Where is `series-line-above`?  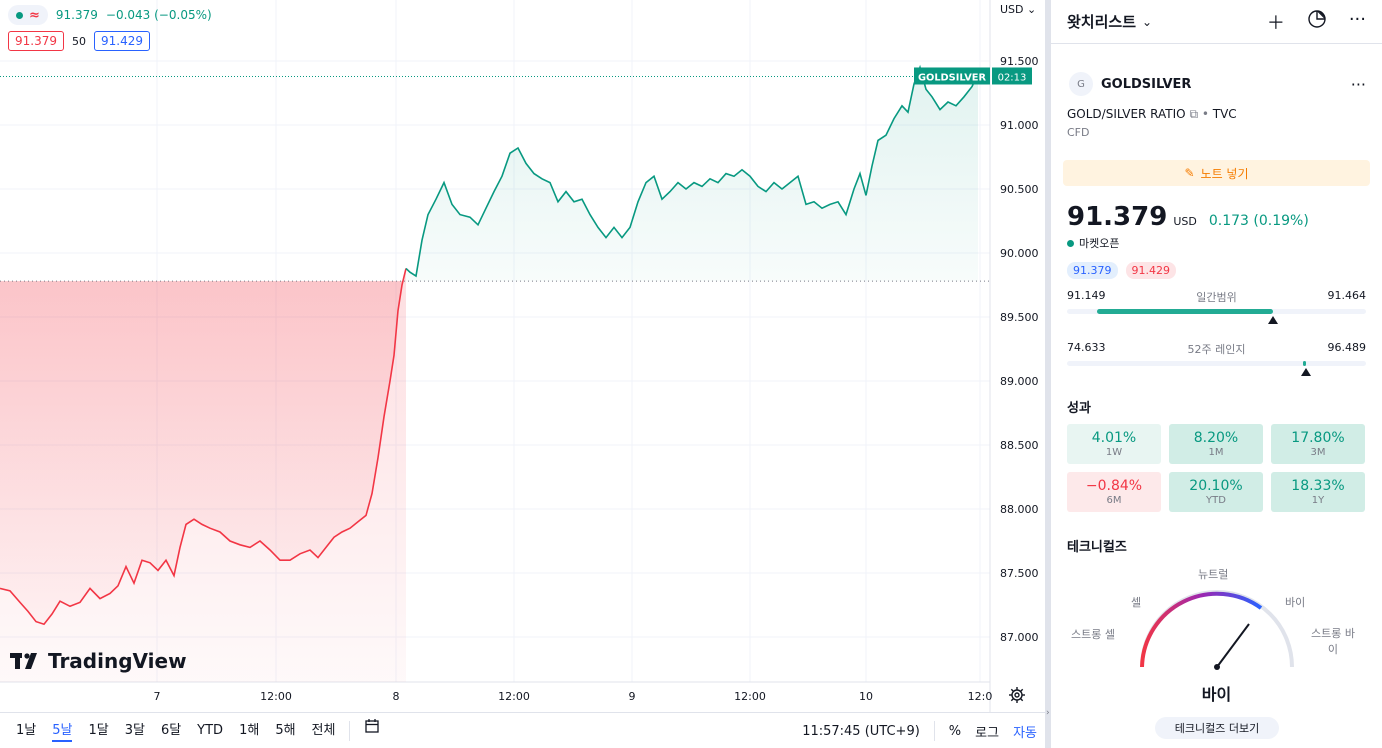
series-line-above is located at coordinates (692, 171).